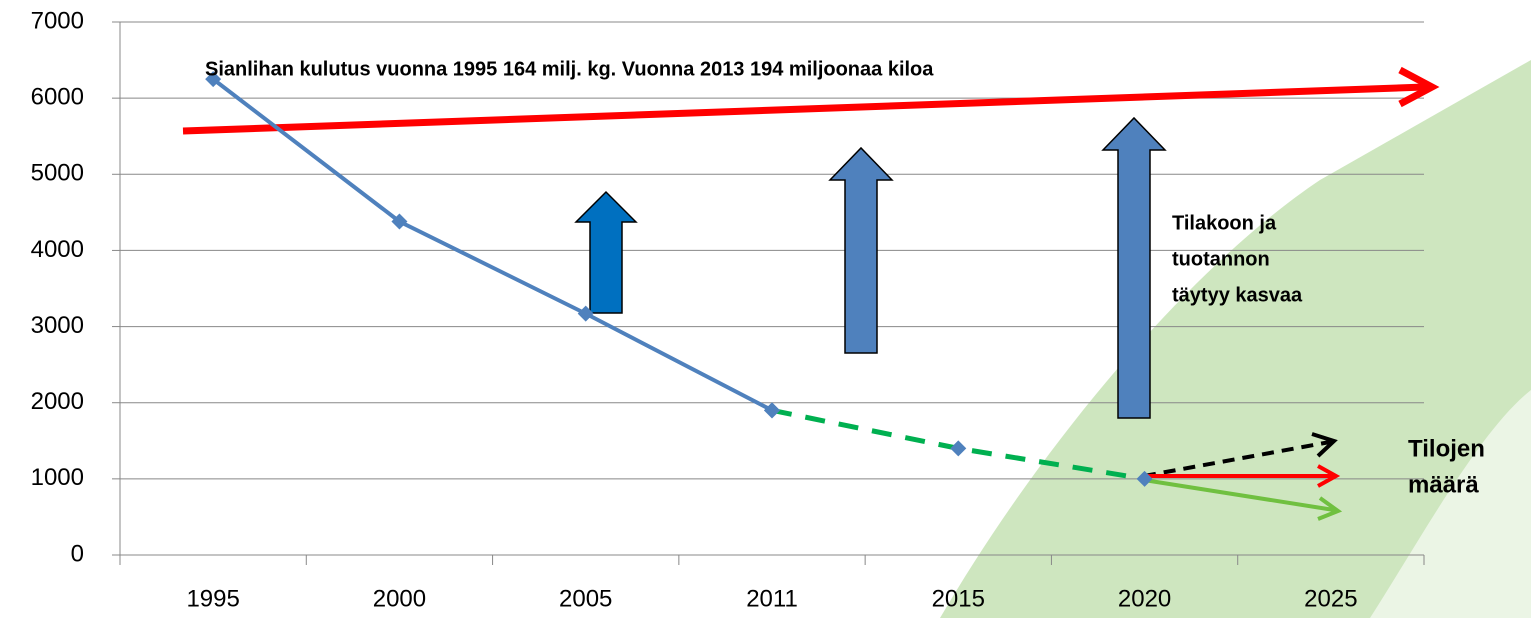 The image size is (1531, 618). I want to click on consumption-arrow-head, so click(1419, 87).